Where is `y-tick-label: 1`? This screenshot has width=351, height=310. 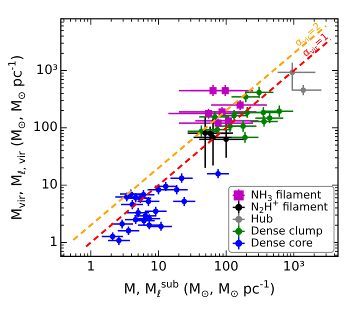 y-tick-label: 1 is located at coordinates (54, 242).